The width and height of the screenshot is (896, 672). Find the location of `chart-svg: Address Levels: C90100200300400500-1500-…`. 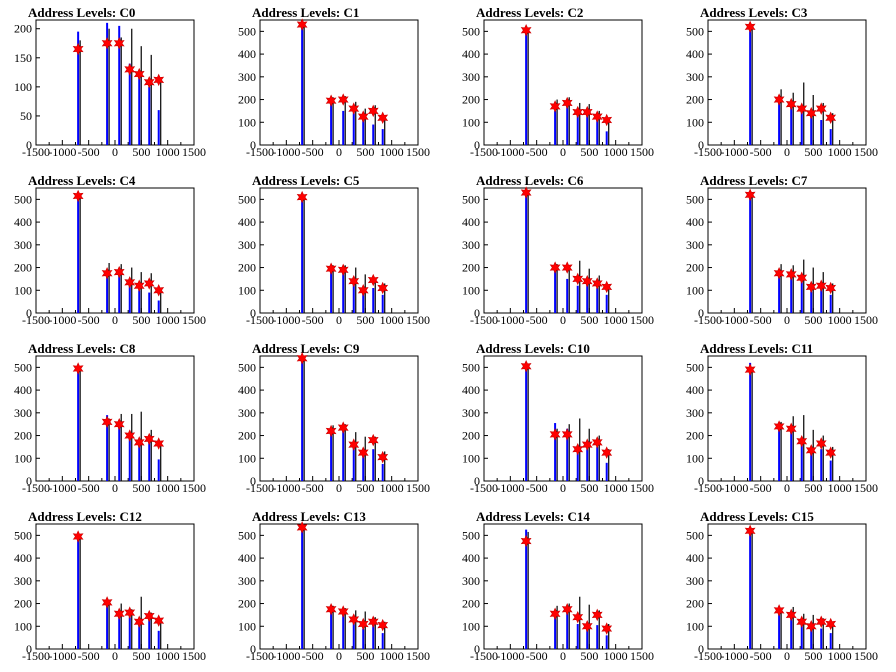

chart-svg: Address Levels: C90100200300400500-1500-… is located at coordinates (334, 418).